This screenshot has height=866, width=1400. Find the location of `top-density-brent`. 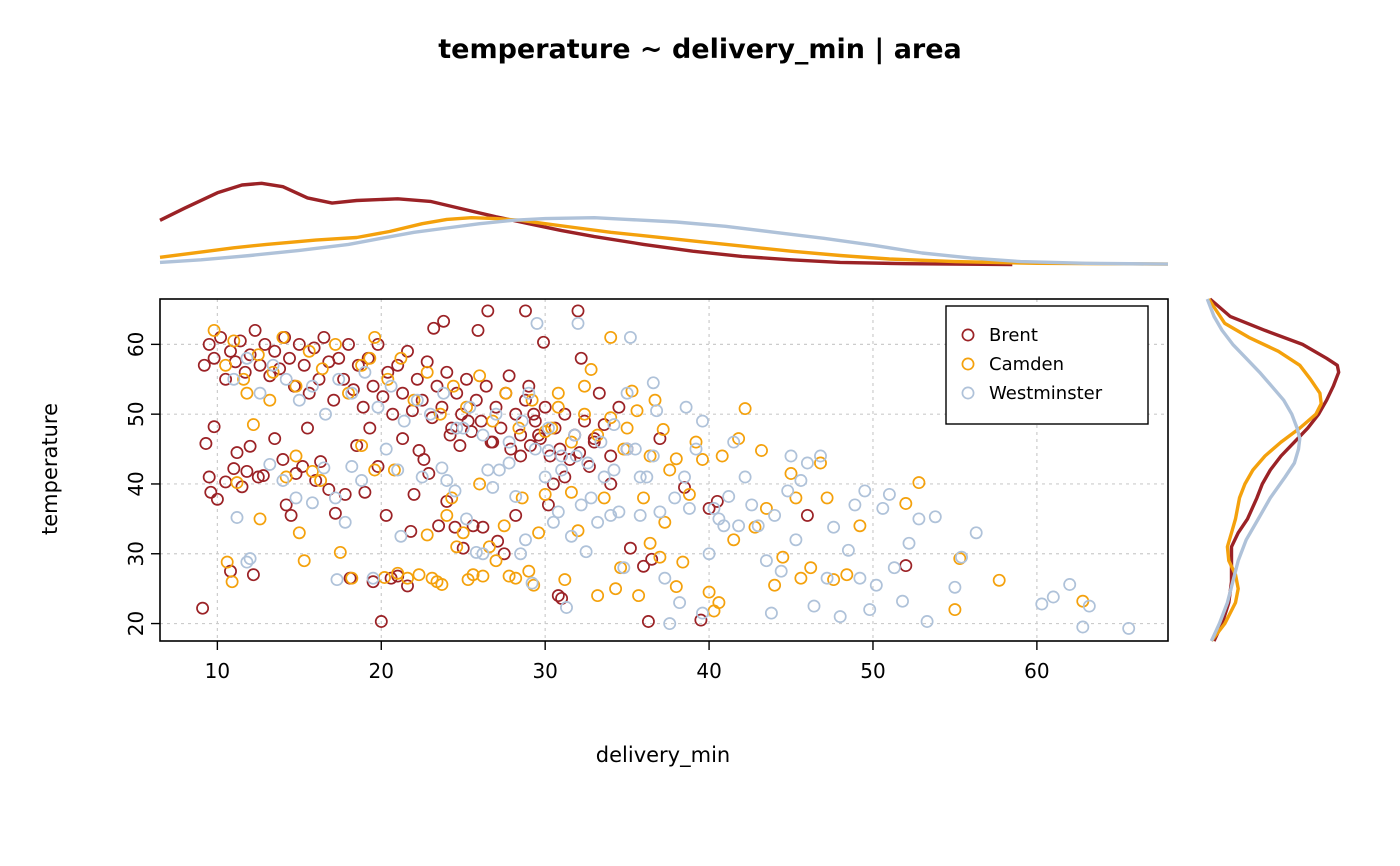

top-density-brent is located at coordinates (586, 224).